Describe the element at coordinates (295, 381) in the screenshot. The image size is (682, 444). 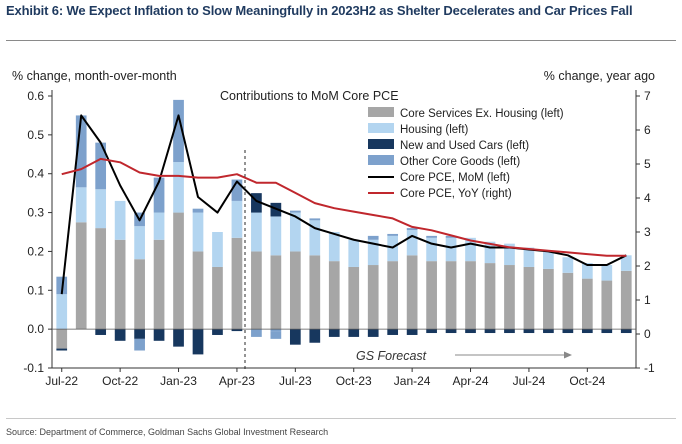
I see `x-tick-label: Jul-23` at that location.